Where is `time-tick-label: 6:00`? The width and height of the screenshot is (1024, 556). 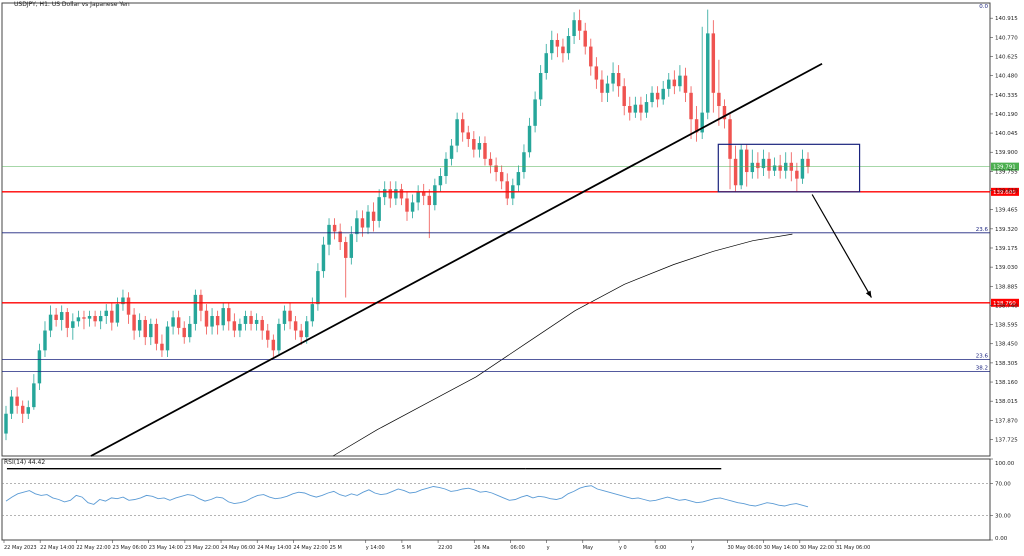
time-tick-label: 6:00 is located at coordinates (660, 548).